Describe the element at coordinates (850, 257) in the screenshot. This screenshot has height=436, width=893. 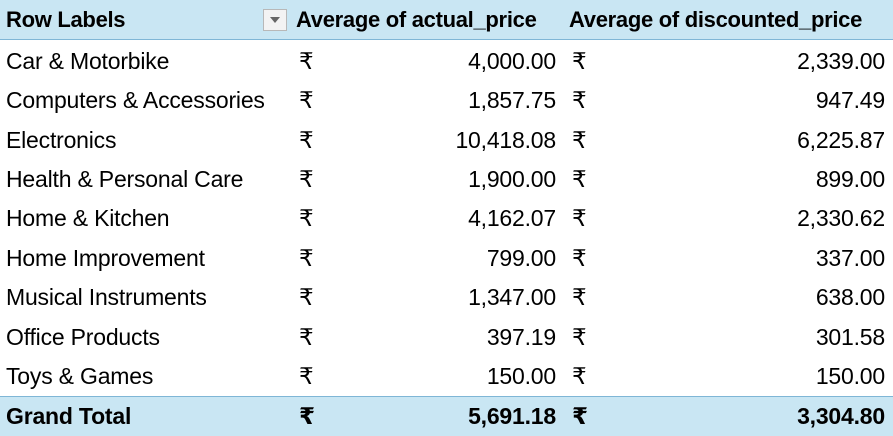
I see `discounted-price-value: 337.00` at that location.